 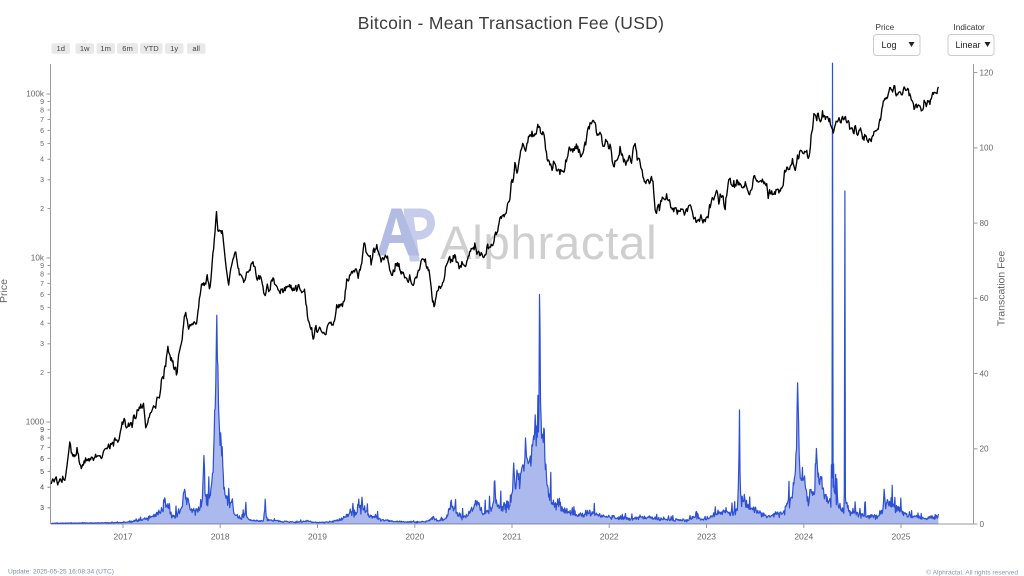 What do you see at coordinates (803, 537) in the screenshot?
I see `svg-text: 2024` at bounding box center [803, 537].